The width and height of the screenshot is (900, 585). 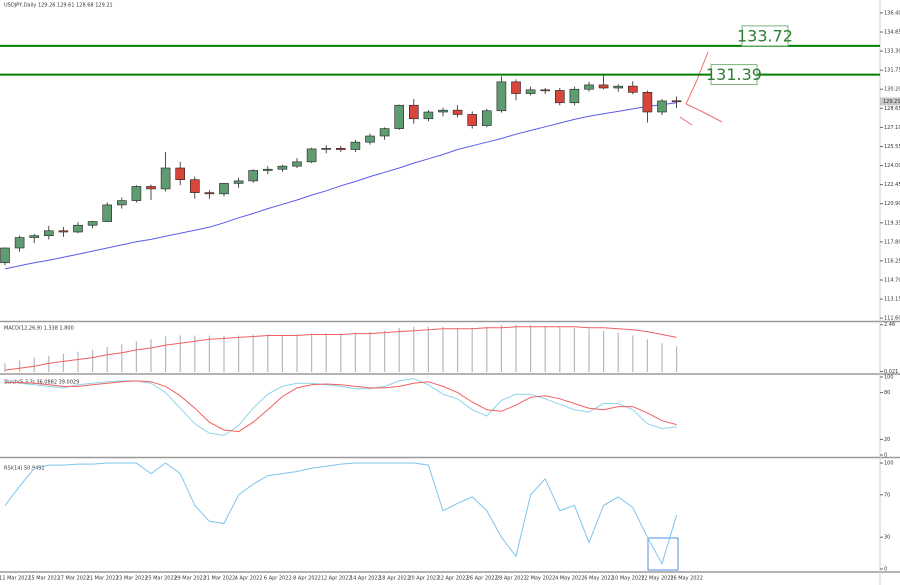 What do you see at coordinates (74, 579) in the screenshot?
I see `x-tick-label: 17 Mar 2022` at bounding box center [74, 579].